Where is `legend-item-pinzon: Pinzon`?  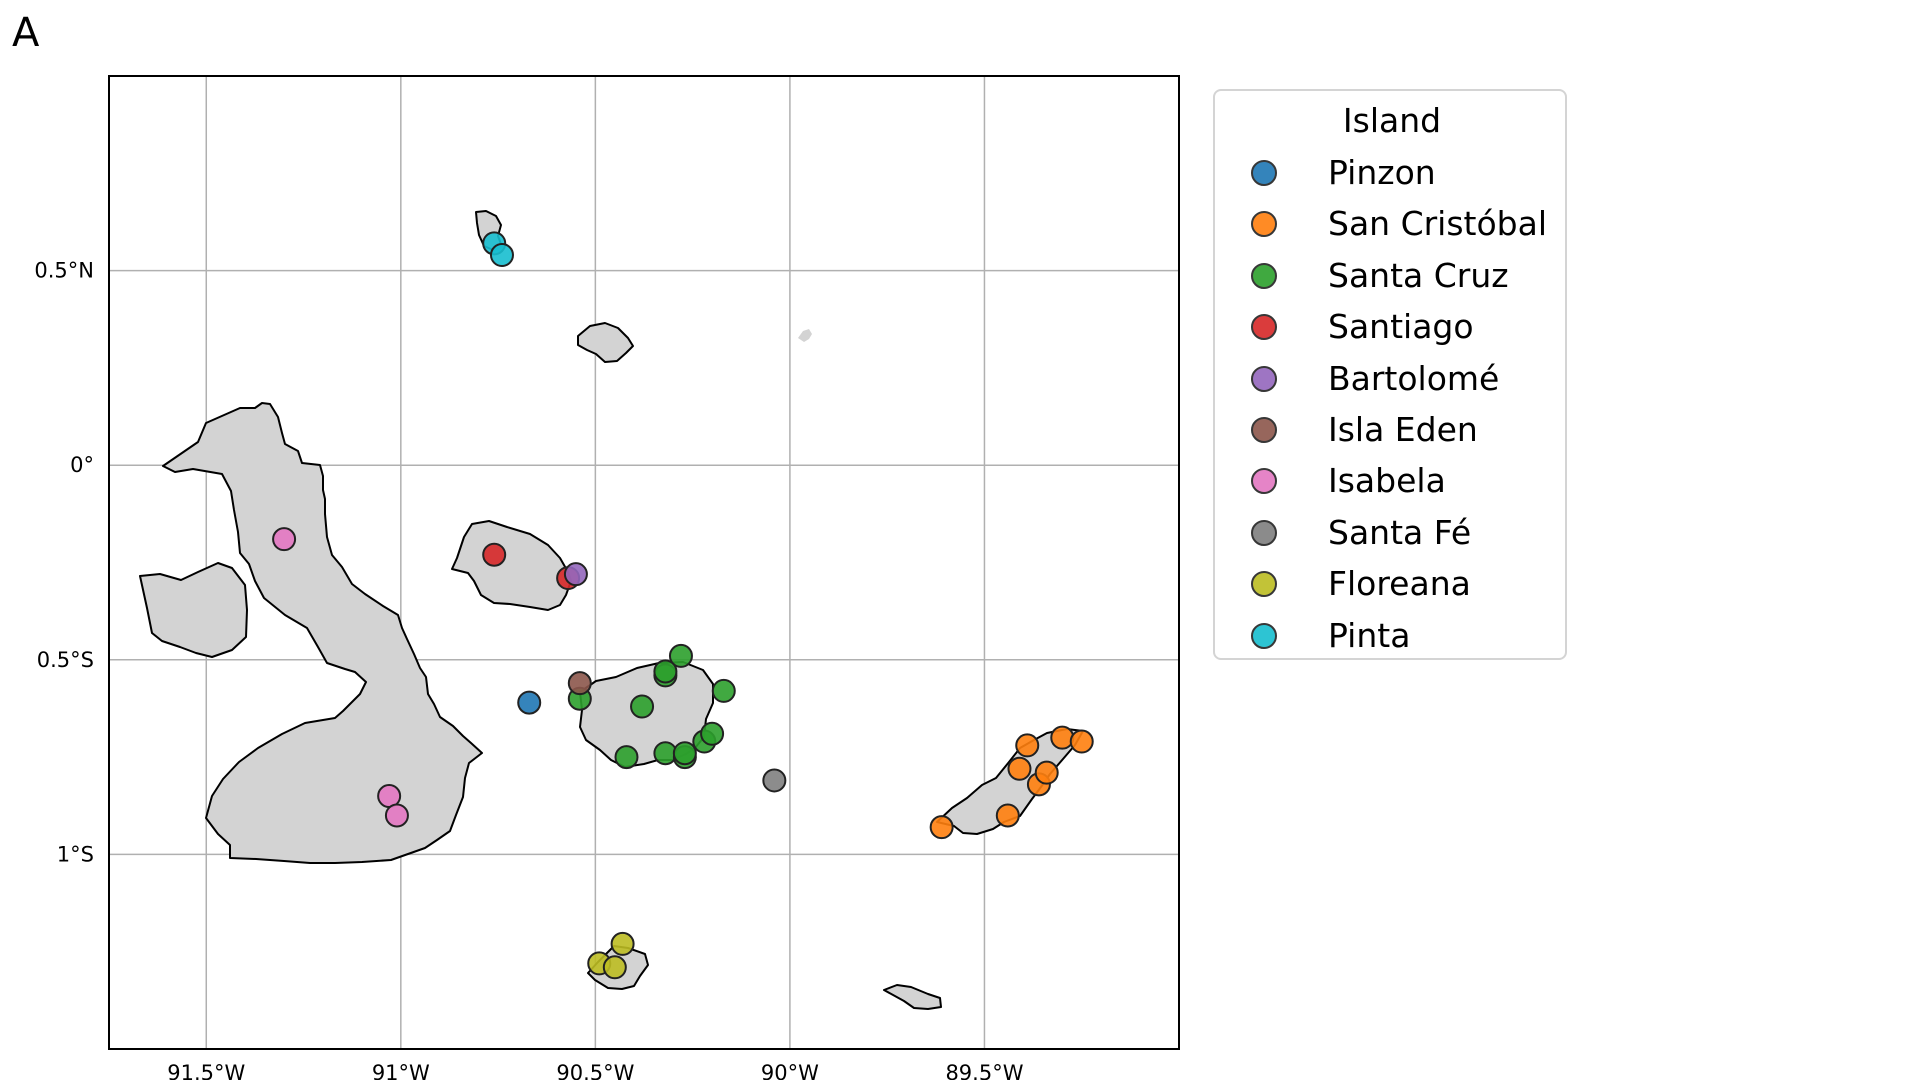
legend-item-pinzon: Pinzon is located at coordinates (1390, 174).